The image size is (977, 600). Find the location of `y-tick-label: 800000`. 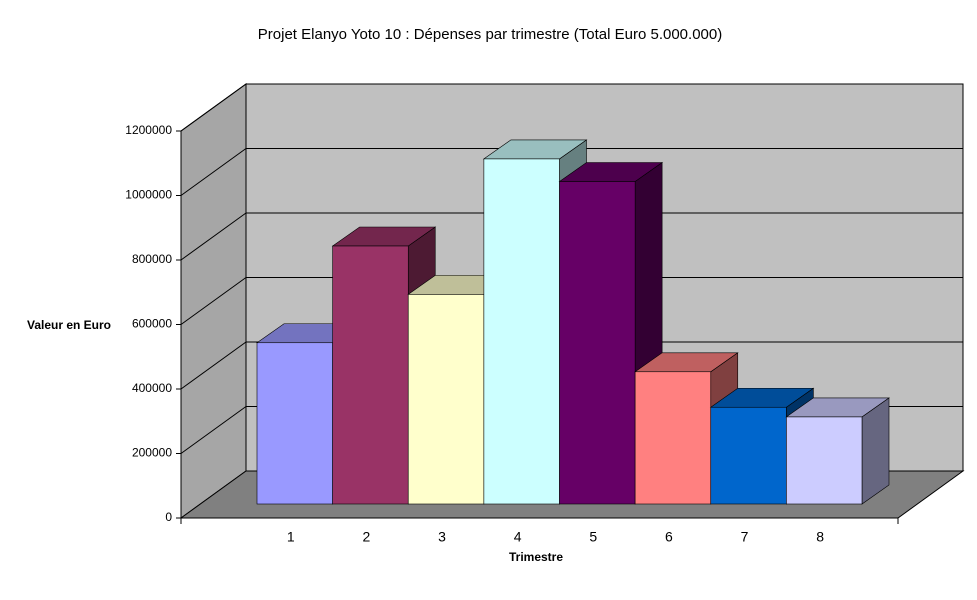

y-tick-label: 800000 is located at coordinates (152, 259).